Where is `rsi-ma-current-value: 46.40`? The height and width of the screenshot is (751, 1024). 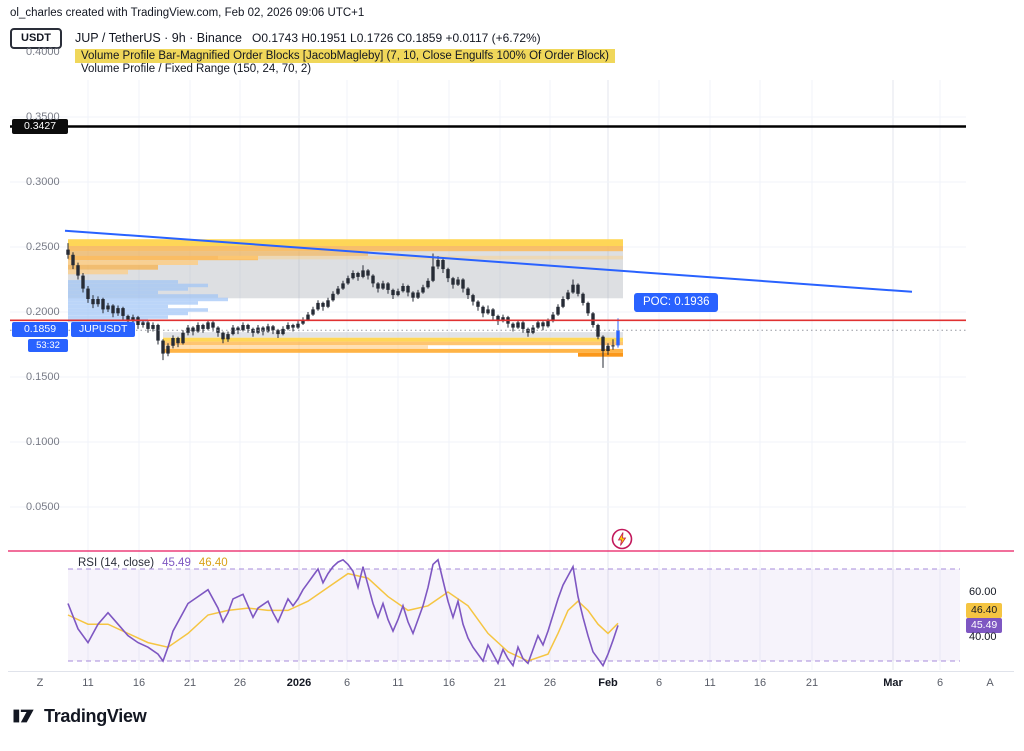
rsi-ma-current-value: 46.40 is located at coordinates (213, 563).